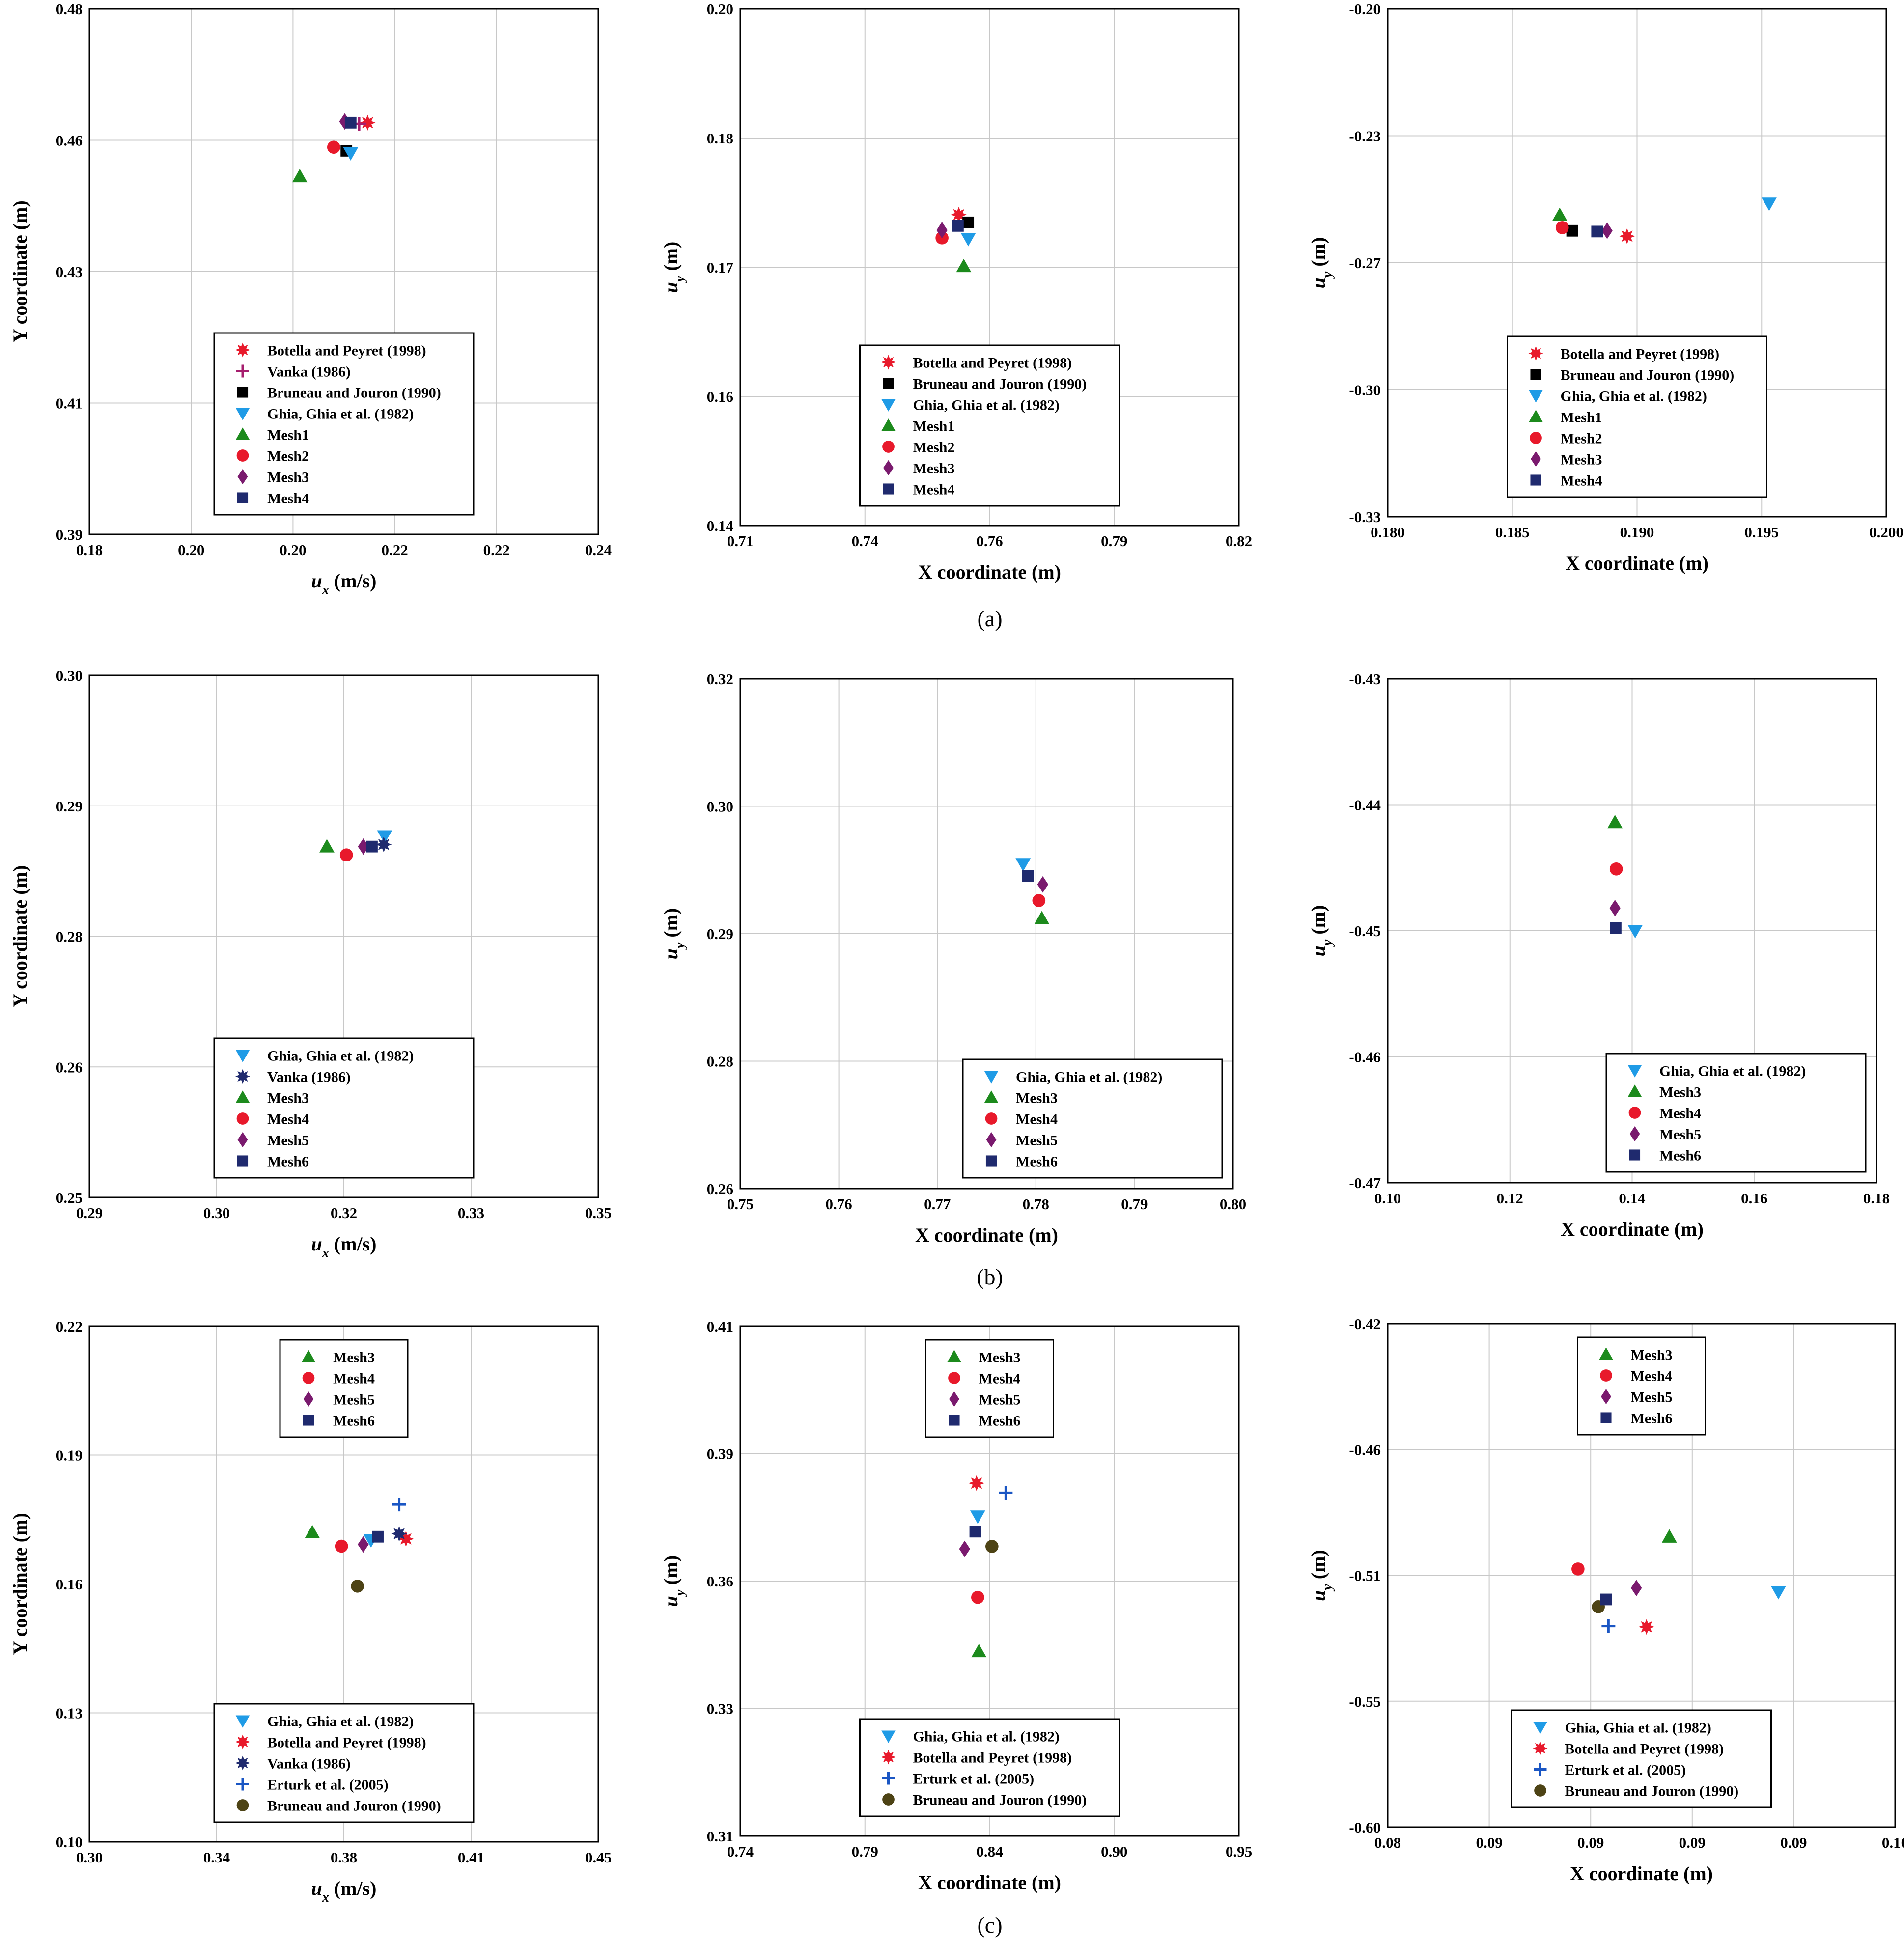 The height and width of the screenshot is (1945, 1904). What do you see at coordinates (720, 1454) in the screenshot?
I see `y-tick-label: 0.39` at bounding box center [720, 1454].